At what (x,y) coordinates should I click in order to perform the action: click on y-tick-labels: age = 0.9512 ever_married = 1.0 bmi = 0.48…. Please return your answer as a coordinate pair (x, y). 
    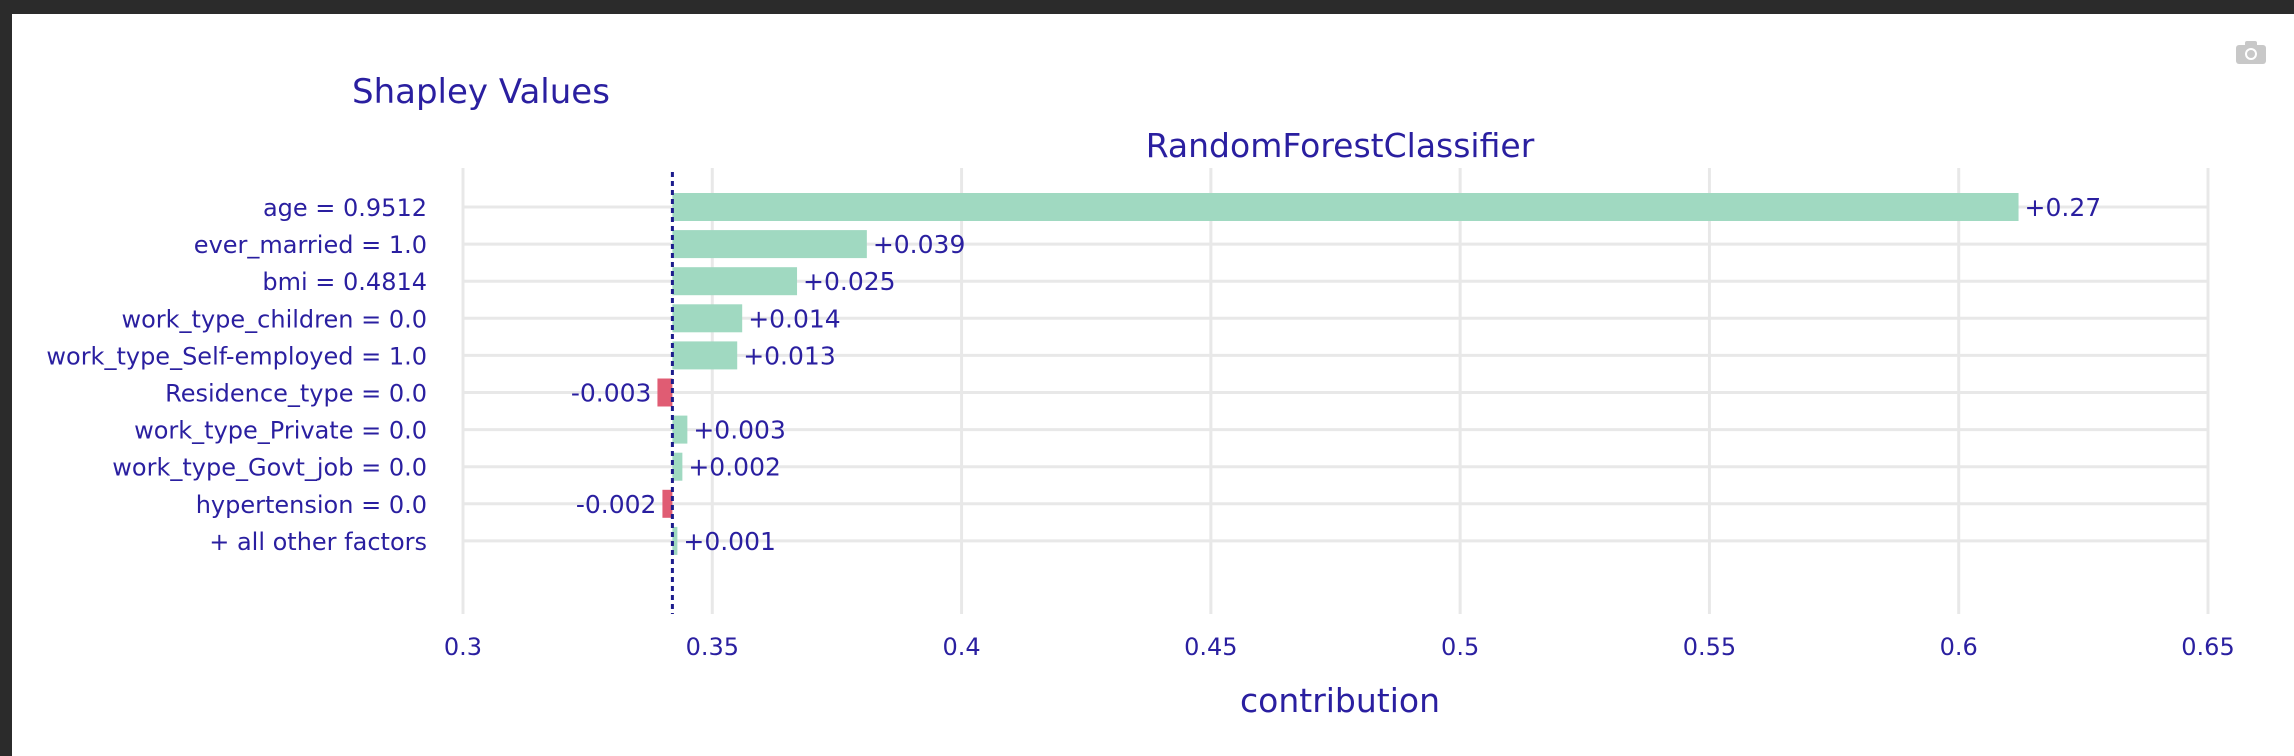
    Looking at the image, I should click on (236, 375).